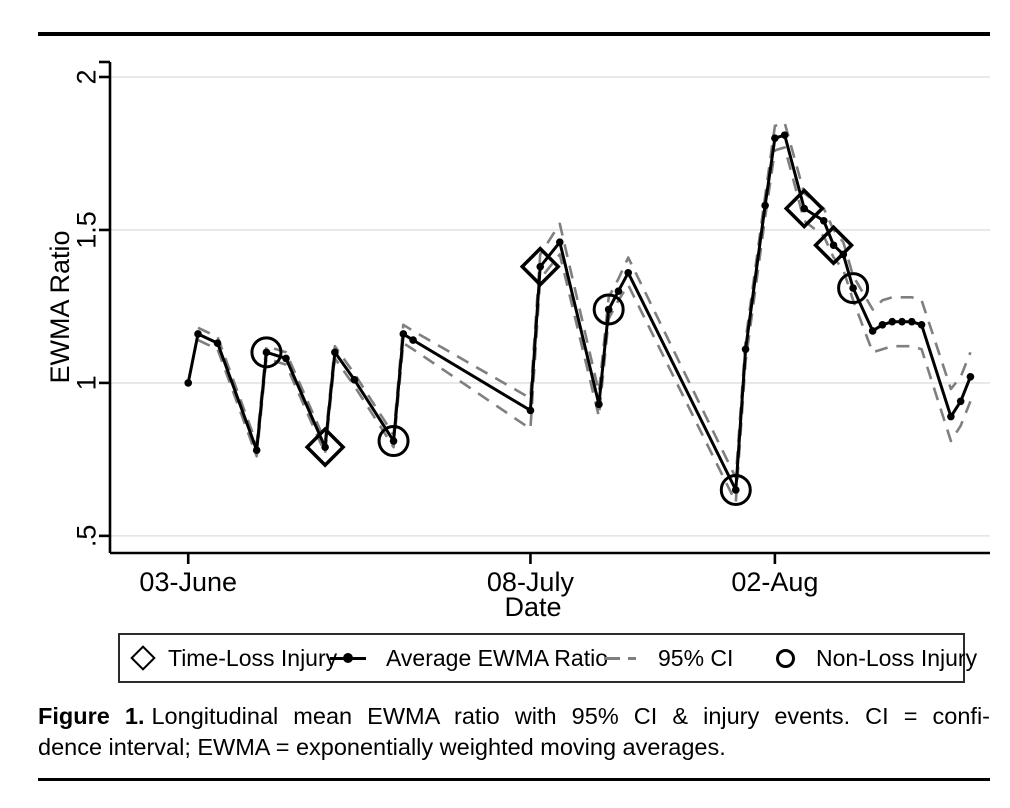 Image resolution: width=1010 pixels, height=808 pixels. I want to click on y-tick-label: .5, so click(86, 536).